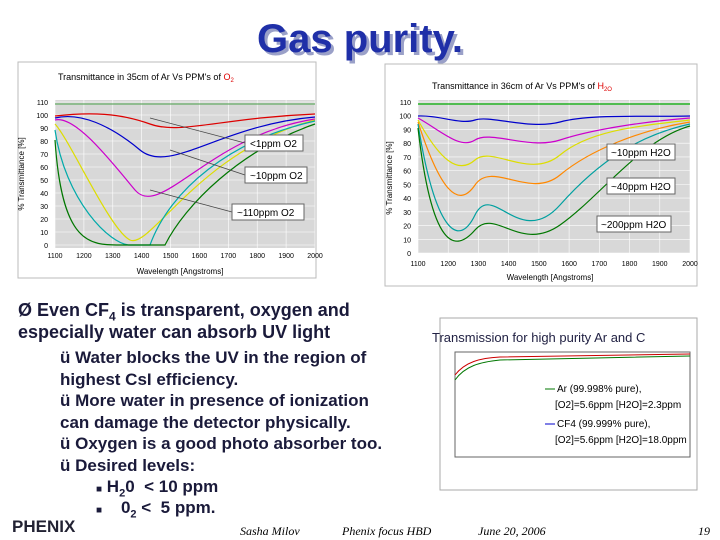  I want to click on bullet: Ø Even CF4 is transparent, oxygen and, so click(184, 312).